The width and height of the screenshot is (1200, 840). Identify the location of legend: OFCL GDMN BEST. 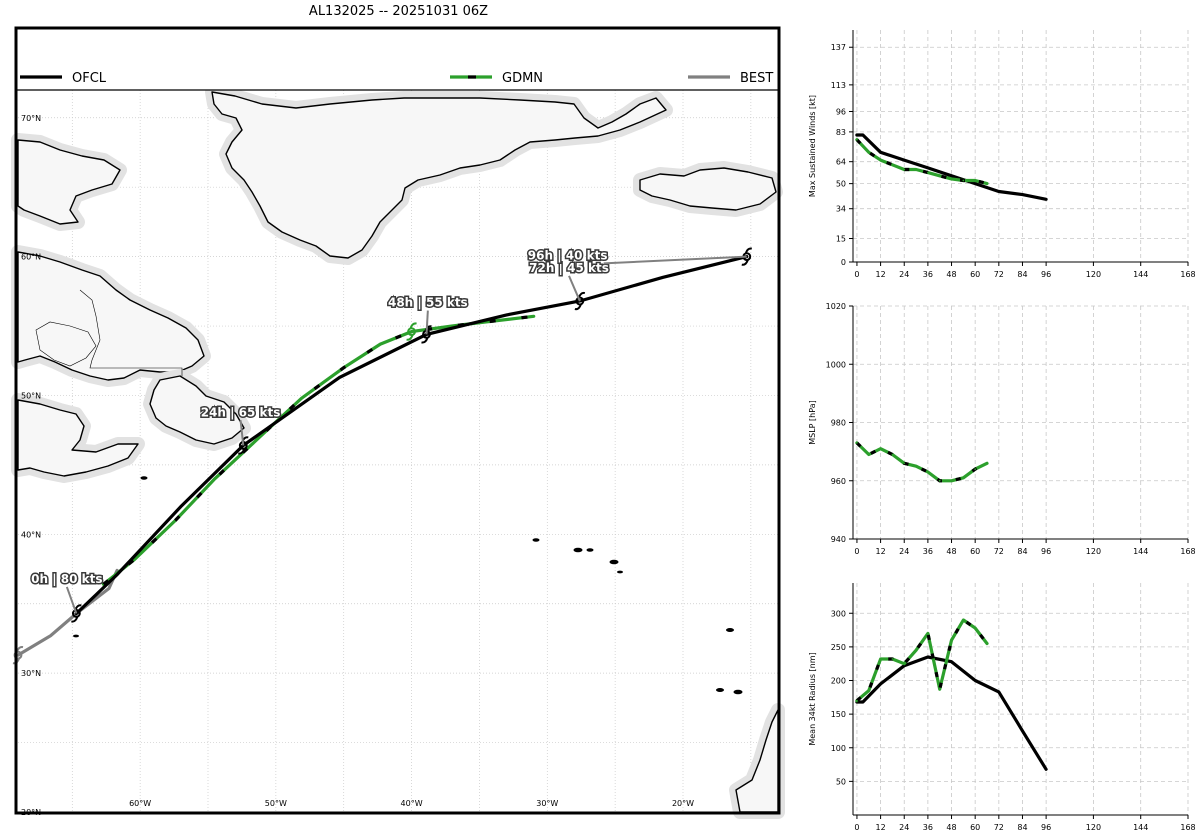
(397, 59).